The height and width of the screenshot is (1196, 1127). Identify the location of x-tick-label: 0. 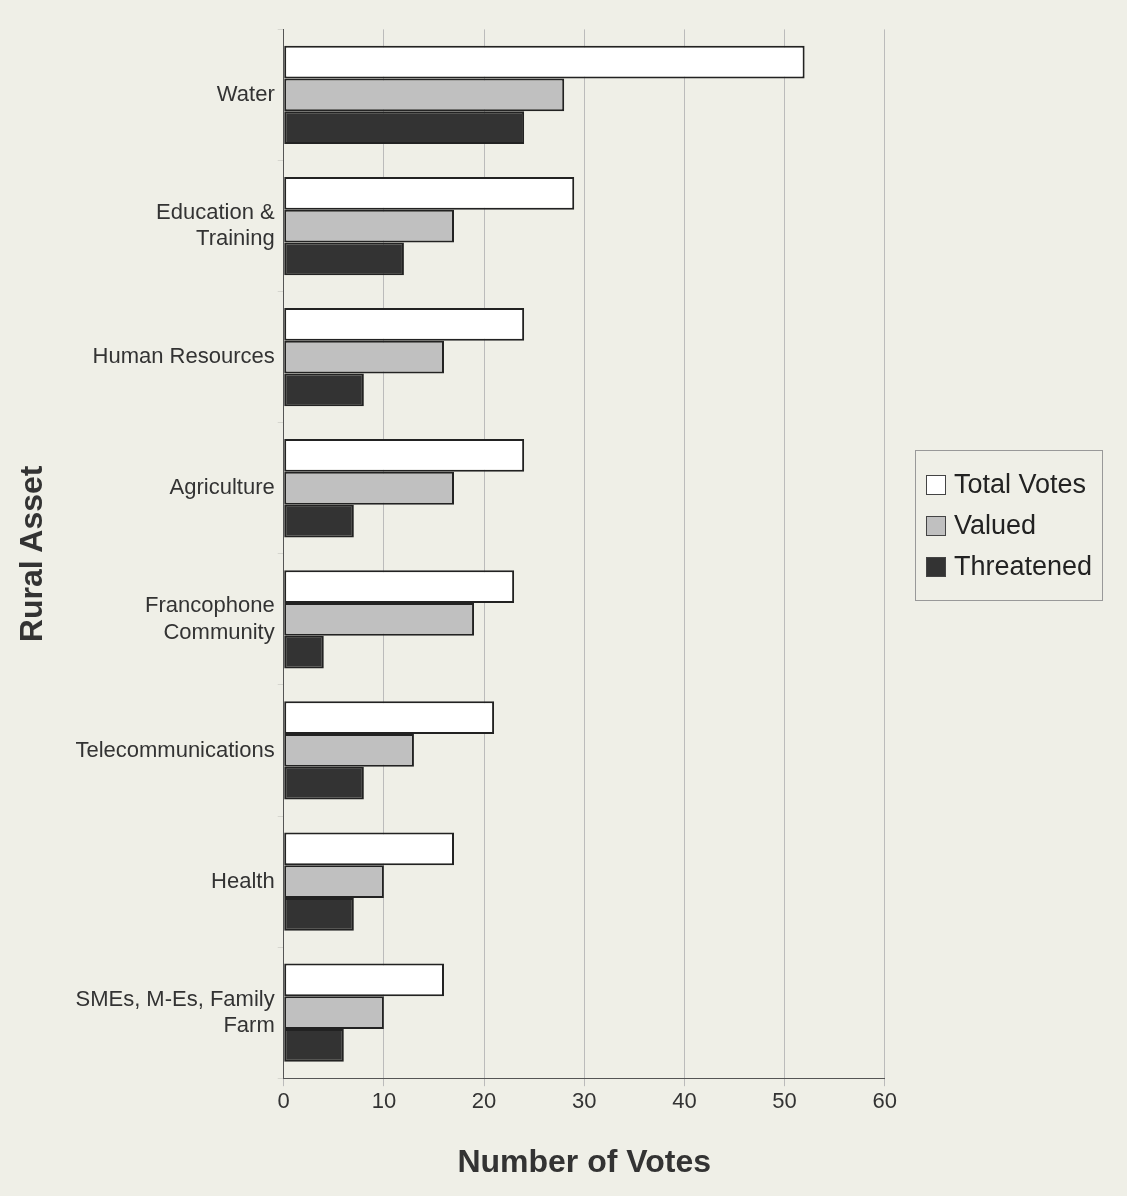
(283, 1101).